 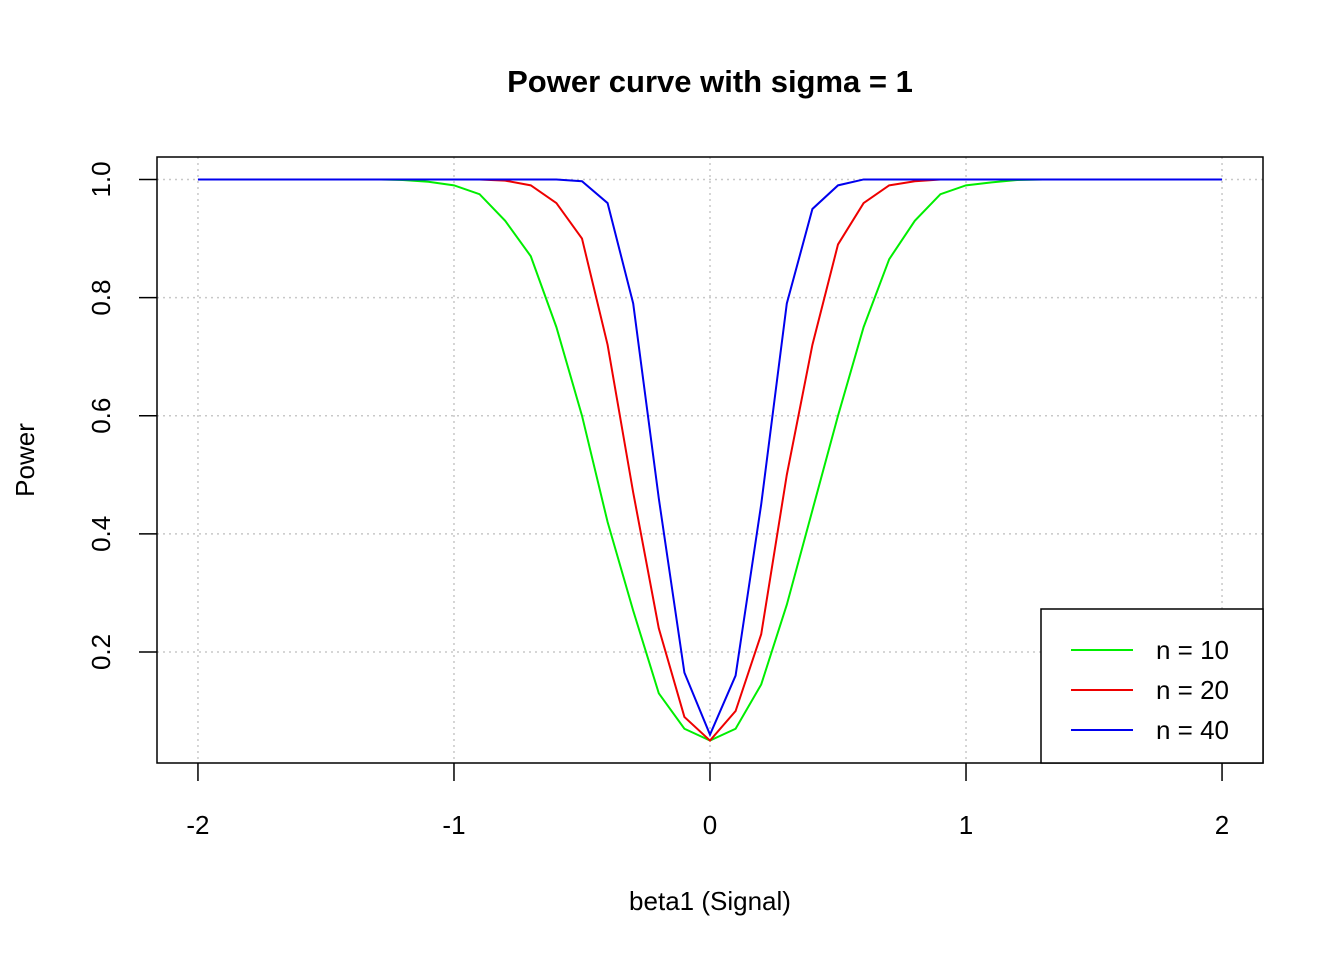 What do you see at coordinates (101, 297) in the screenshot?
I see `y-tick-label: 0.8` at bounding box center [101, 297].